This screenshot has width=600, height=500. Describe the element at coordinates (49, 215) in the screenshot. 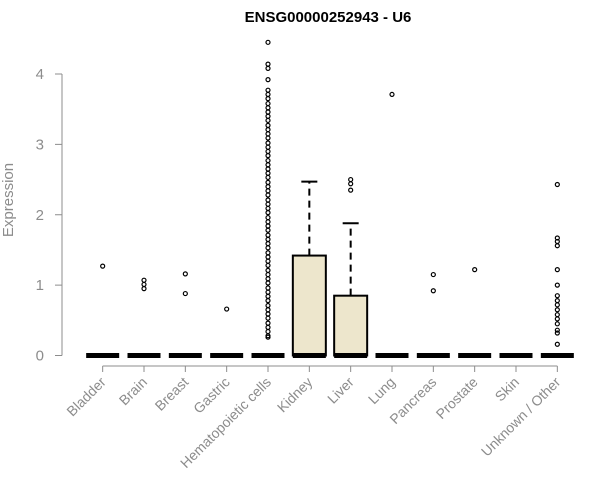

I see `y-axis: 0 1 2 3 4` at that location.